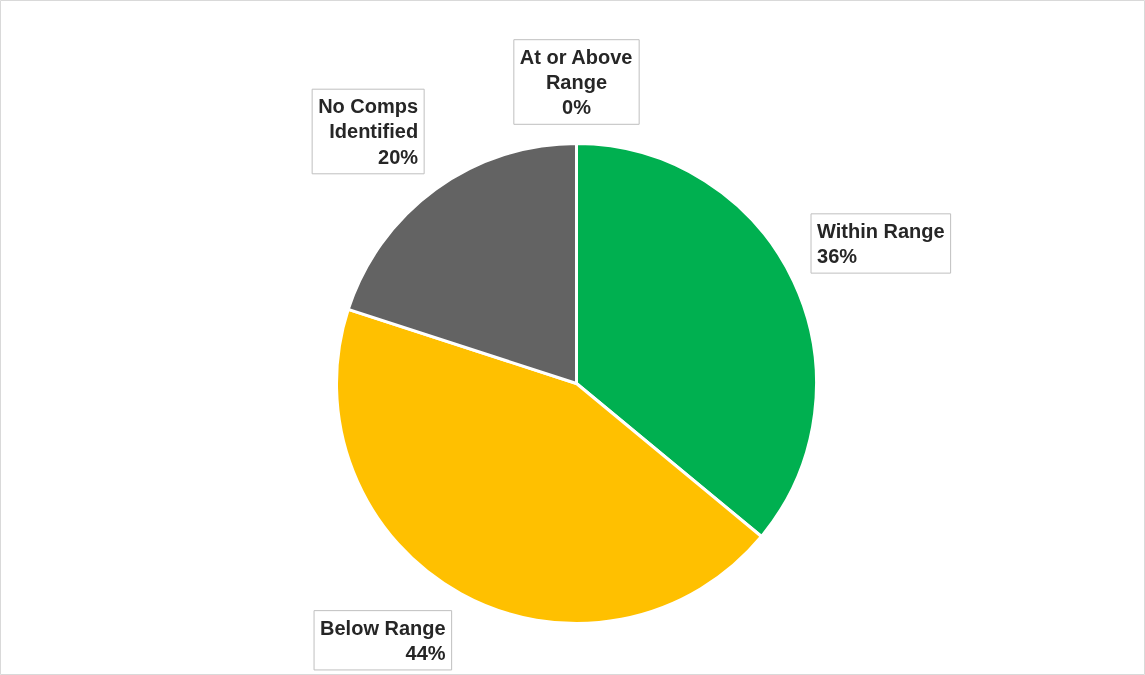  What do you see at coordinates (368, 119) in the screenshot?
I see `slice-label: No Comps Identified` at bounding box center [368, 119].